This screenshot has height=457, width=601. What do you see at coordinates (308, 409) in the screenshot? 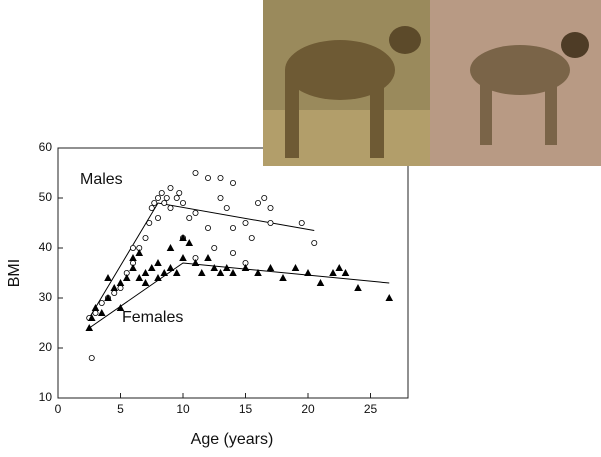
I see `x-tick-label: 20` at bounding box center [308, 409].